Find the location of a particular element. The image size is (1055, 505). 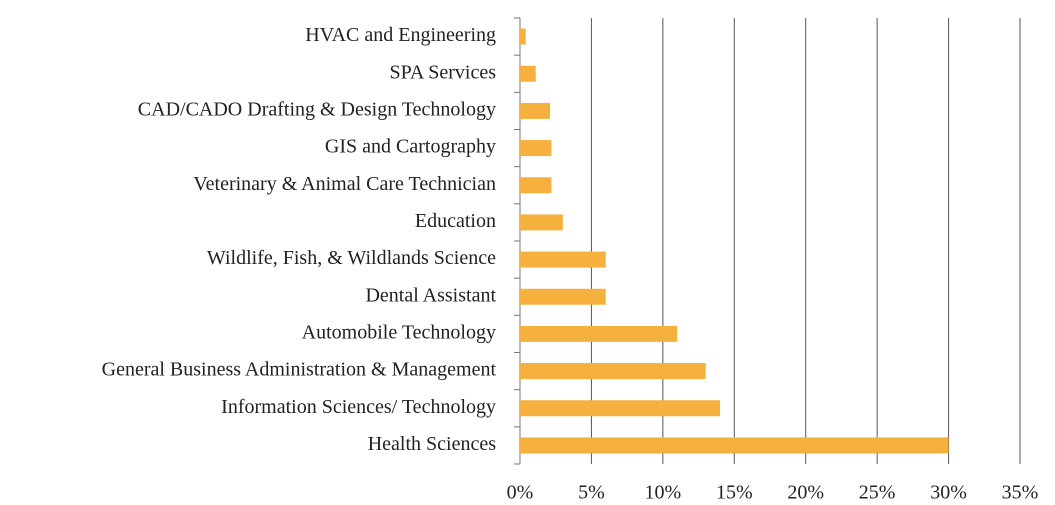

y-tick-label: Wildlife, Fish, & Wildlands Science is located at coordinates (351, 258).